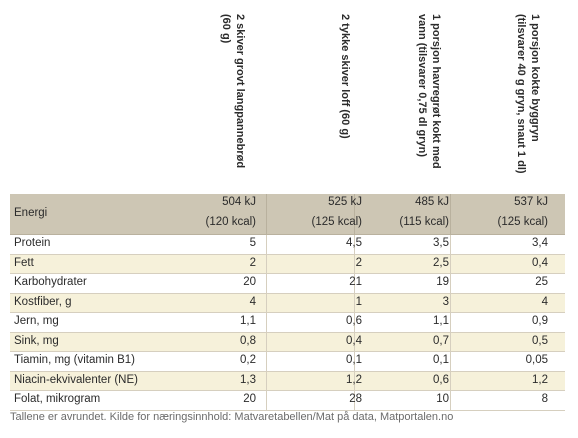 The width and height of the screenshot is (578, 438). Describe the element at coordinates (211, 212) in the screenshot. I see `energy-cell: 504 kJ (120 kcal)` at that location.